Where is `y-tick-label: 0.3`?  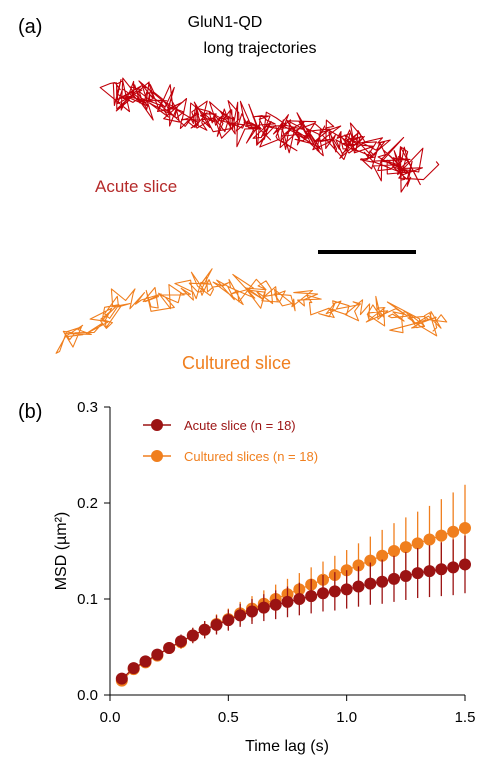
y-tick-label: 0.3 is located at coordinates (87, 407).